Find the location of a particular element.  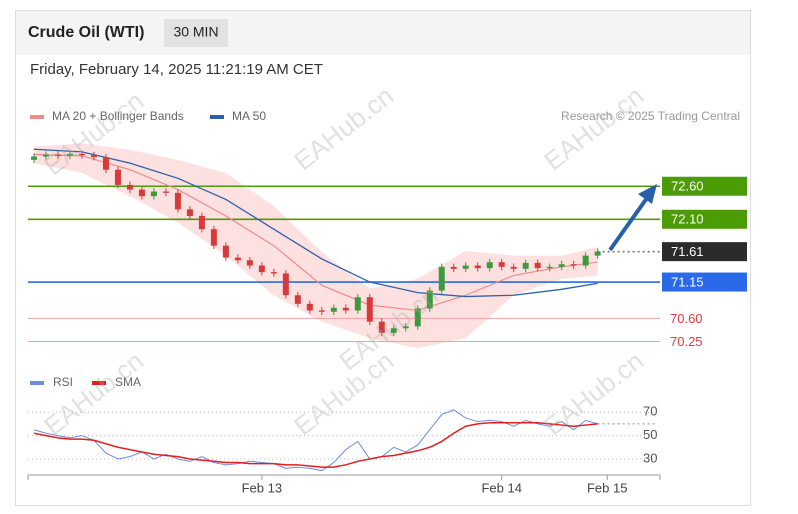

timeframe-badge is located at coordinates (196, 33).